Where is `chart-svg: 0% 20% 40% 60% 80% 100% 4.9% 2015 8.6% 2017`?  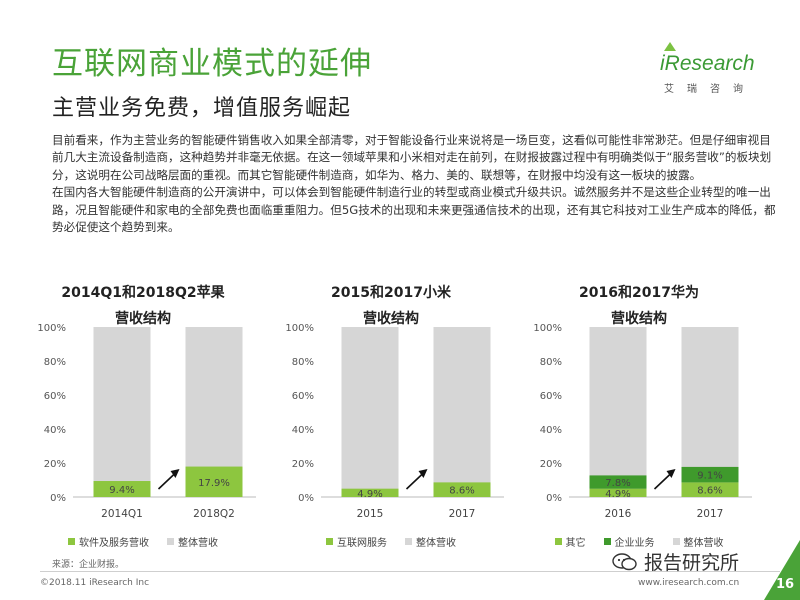
chart-svg: 0% 20% 40% 60% 80% 100% 4.9% 2015 8.6% 2017 is located at coordinates (394, 421).